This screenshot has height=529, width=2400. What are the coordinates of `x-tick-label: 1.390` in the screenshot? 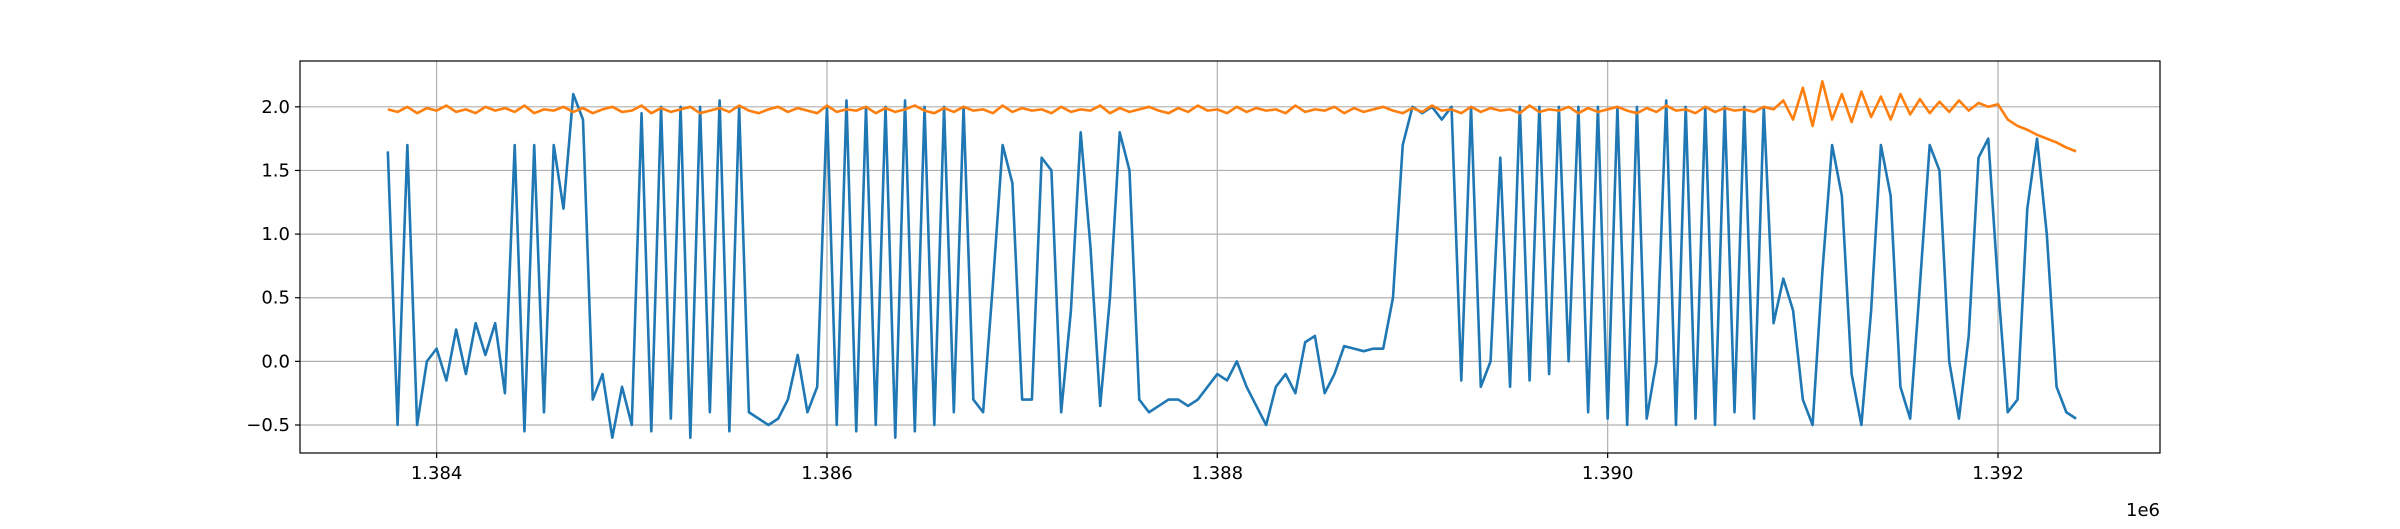 It's located at (1608, 473).